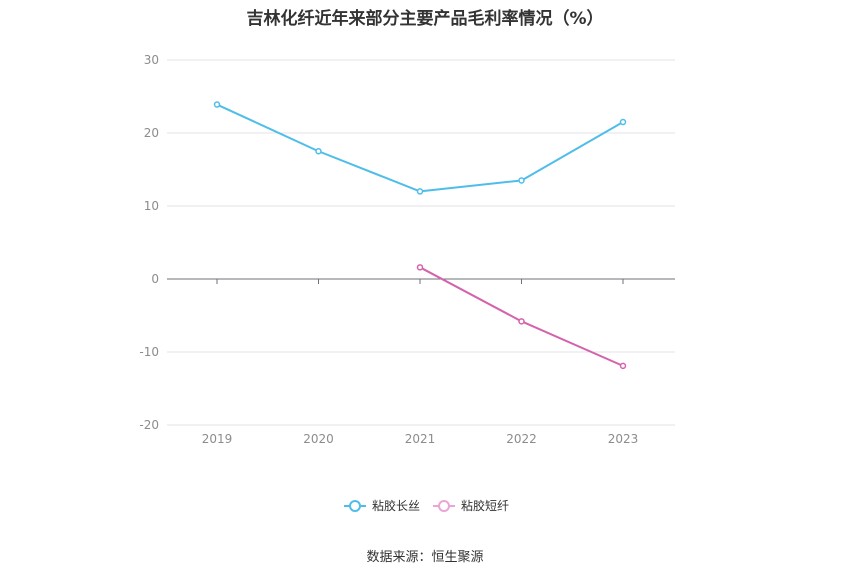 The image size is (850, 575). What do you see at coordinates (217, 439) in the screenshot?
I see `x-tick-label: 2019` at bounding box center [217, 439].